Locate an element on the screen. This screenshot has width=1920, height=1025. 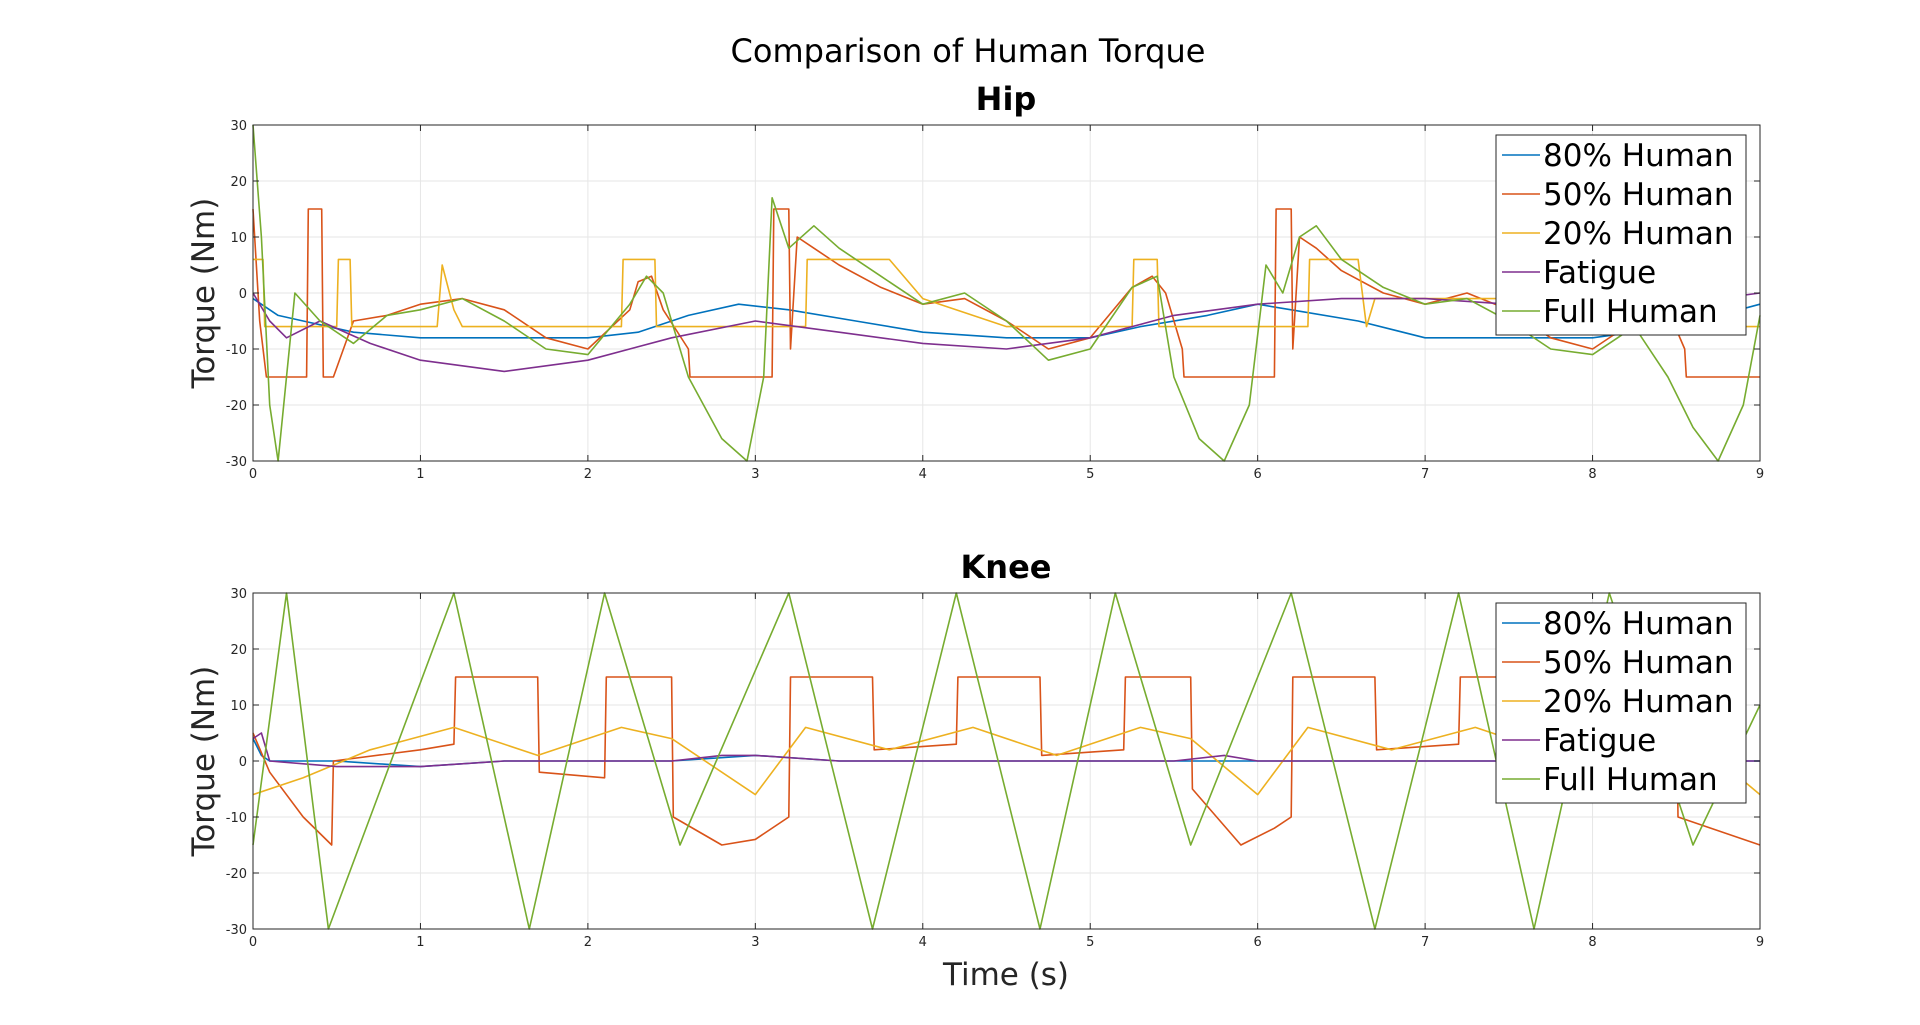
knee-y-tick-label: 30 is located at coordinates (238, 594).